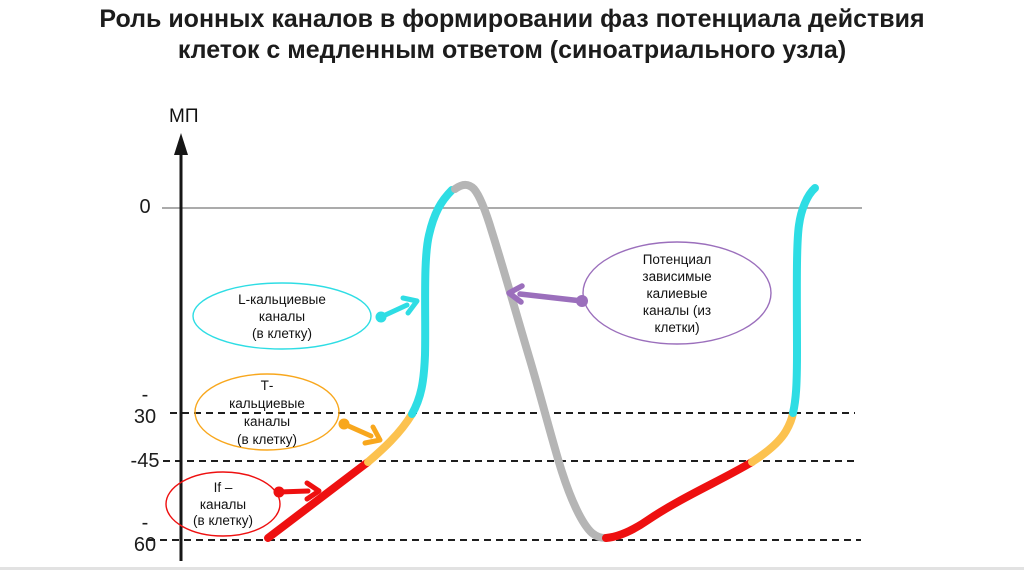  Describe the element at coordinates (293, 491) in the screenshot. I see `arrow-if-channels-line` at that location.